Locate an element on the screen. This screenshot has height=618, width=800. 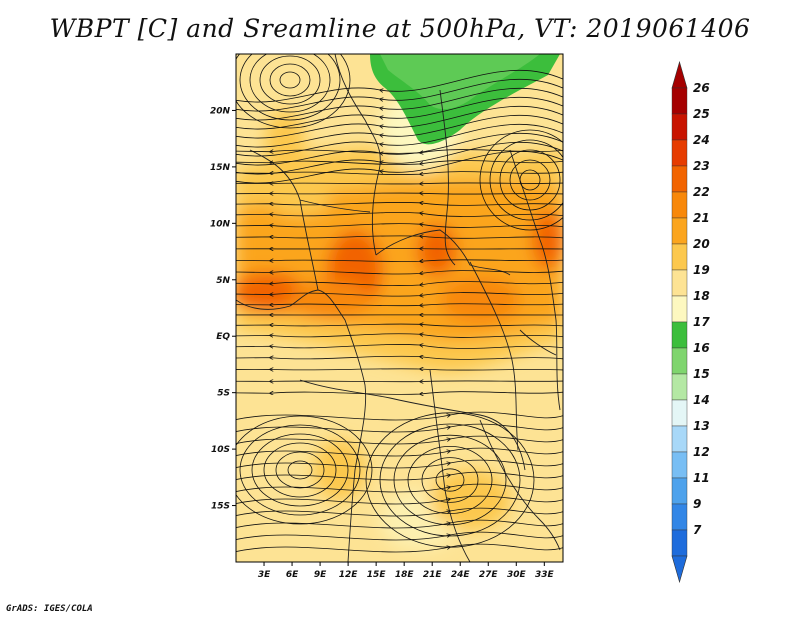
lon-tick-label: 9E is located at coordinates (320, 575).